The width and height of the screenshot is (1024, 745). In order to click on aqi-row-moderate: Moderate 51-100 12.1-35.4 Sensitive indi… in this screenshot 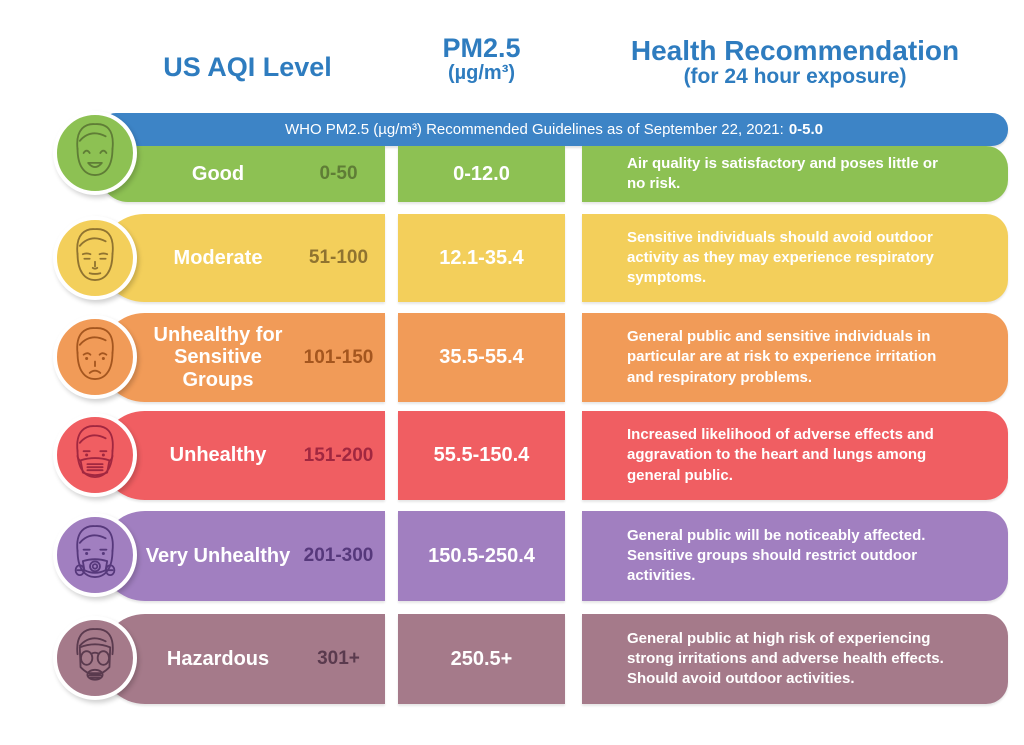, I will do `click(512, 258)`.